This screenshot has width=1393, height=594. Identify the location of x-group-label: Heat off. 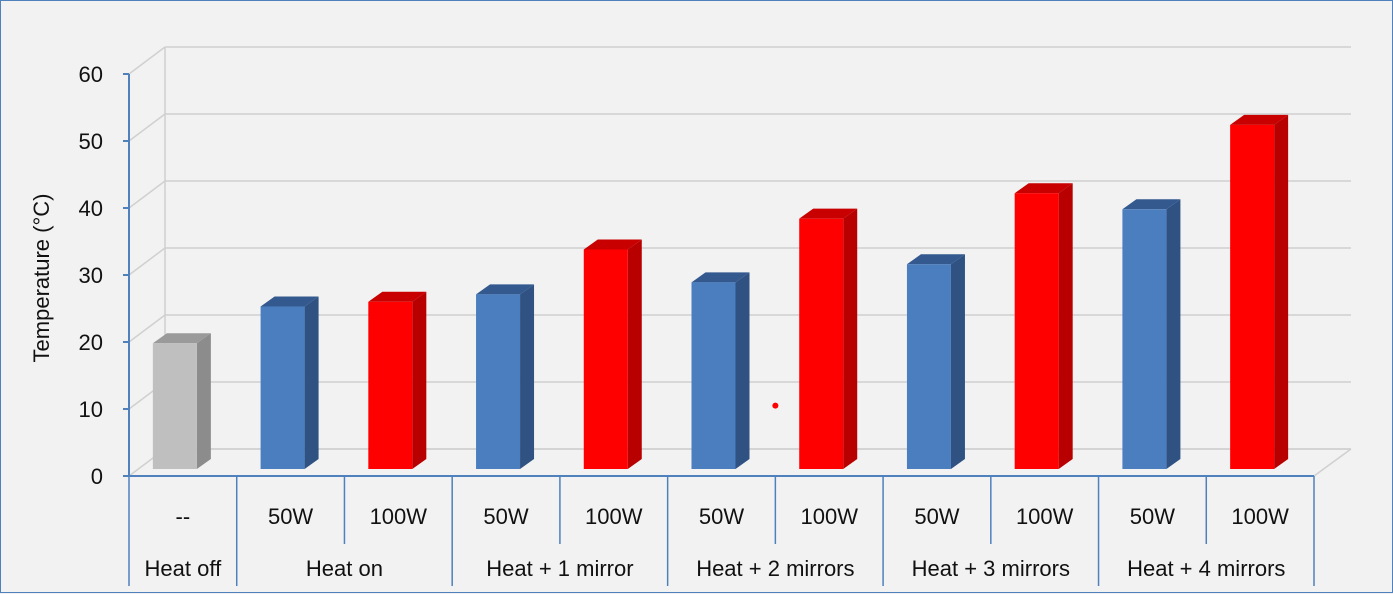
(184, 568).